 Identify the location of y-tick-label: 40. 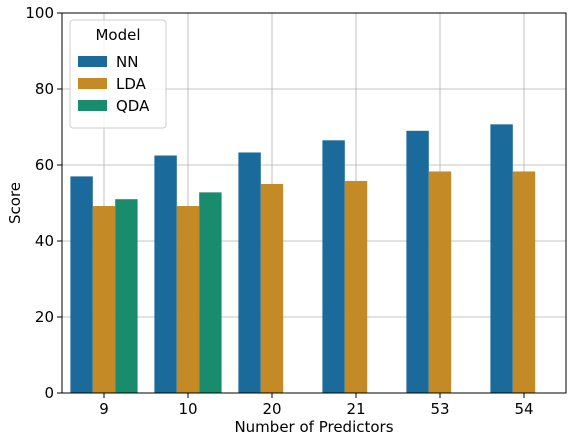
(44, 241).